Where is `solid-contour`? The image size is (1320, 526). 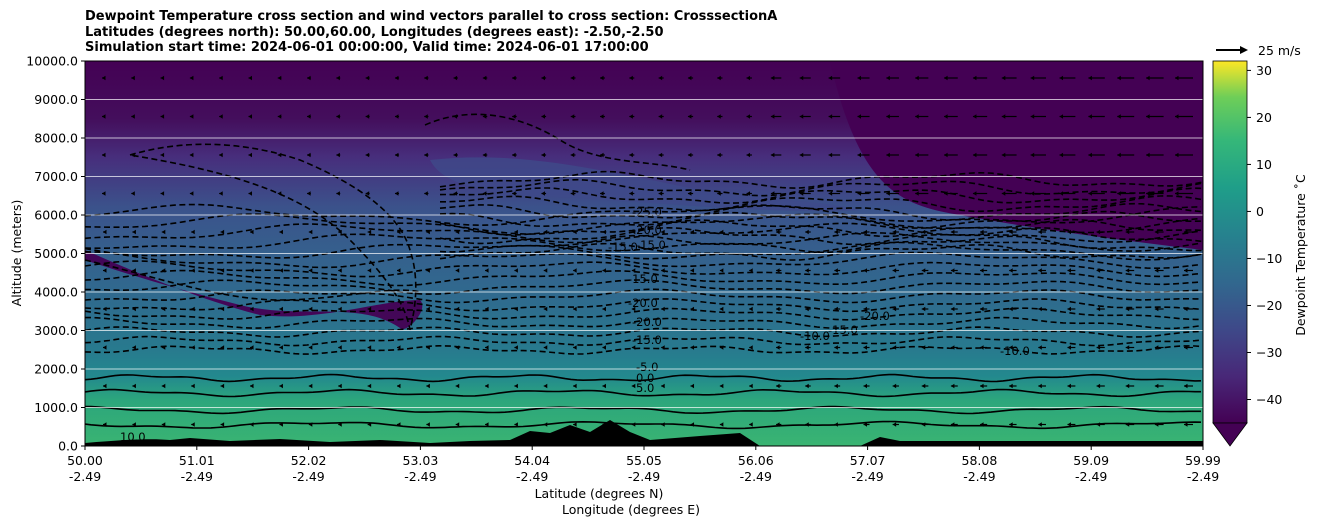 solid-contour is located at coordinates (643, 425).